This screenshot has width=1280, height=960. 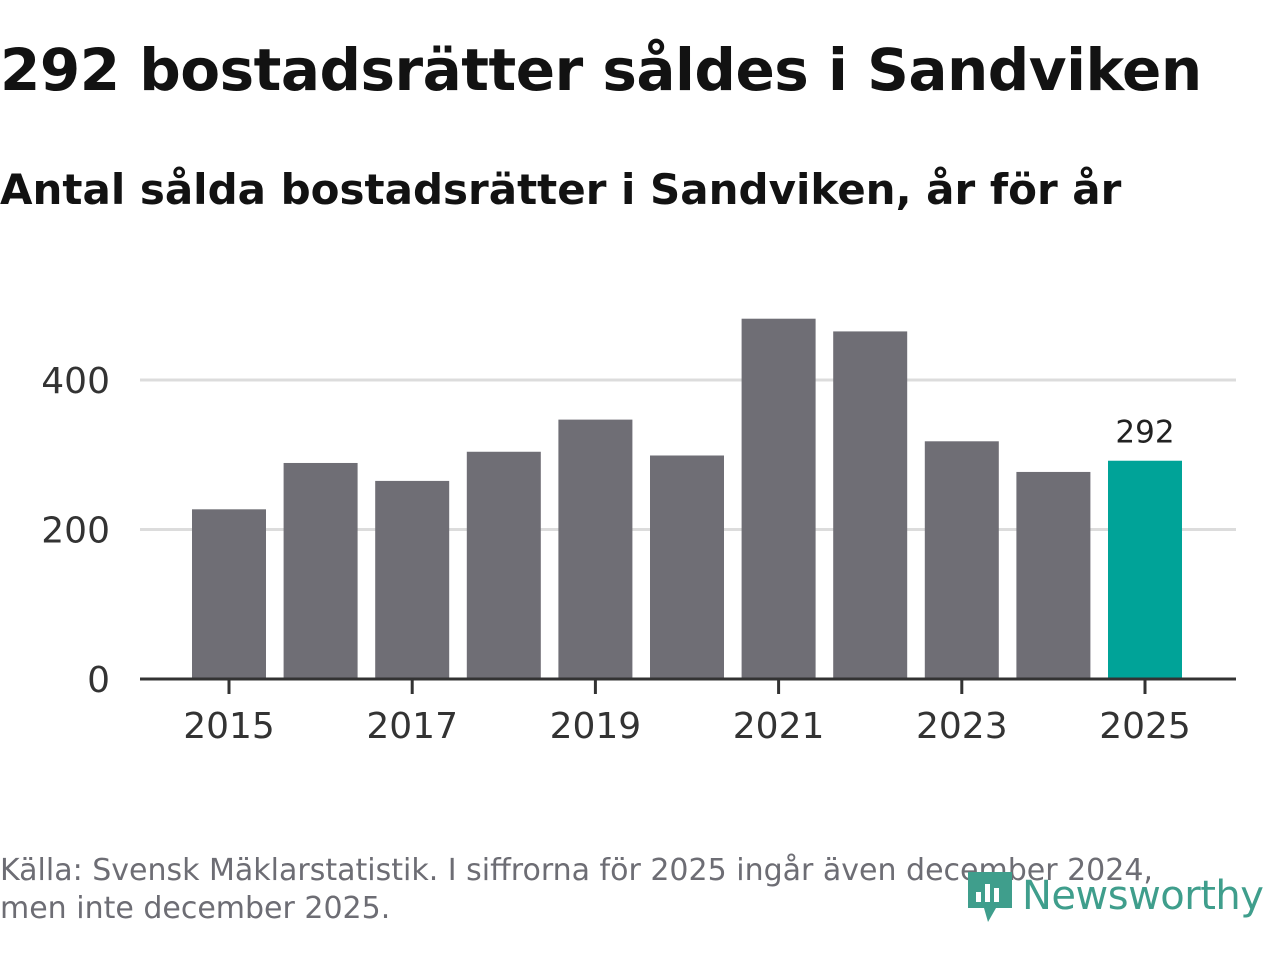 I want to click on bar-2019, so click(x=595, y=549).